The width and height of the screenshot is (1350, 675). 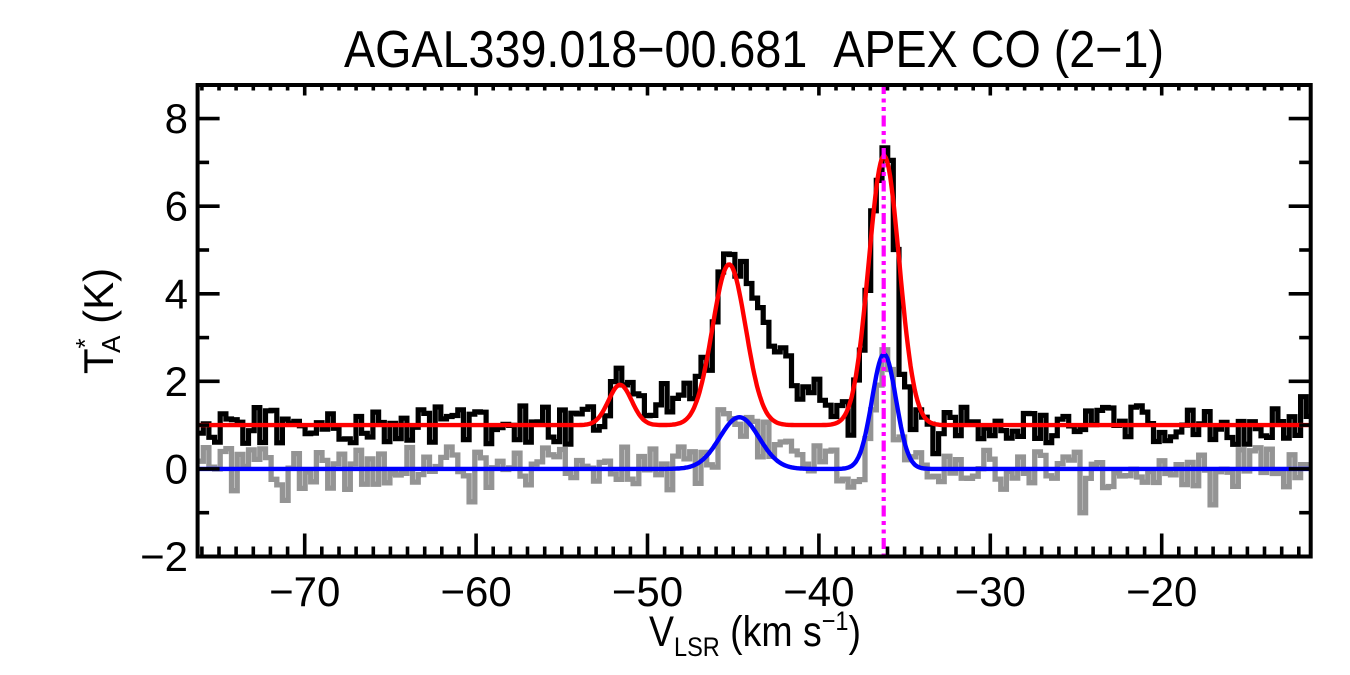 I want to click on svg-text: −50, so click(x=647, y=591).